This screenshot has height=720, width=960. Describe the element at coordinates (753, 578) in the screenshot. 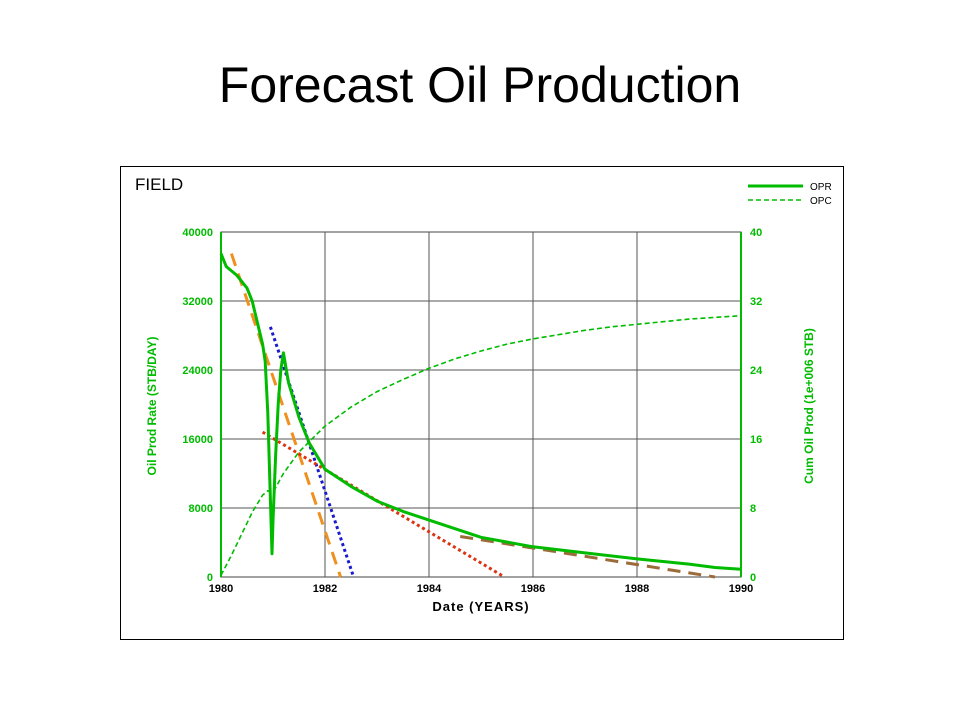

I see `y2-tick-label: 0` at that location.